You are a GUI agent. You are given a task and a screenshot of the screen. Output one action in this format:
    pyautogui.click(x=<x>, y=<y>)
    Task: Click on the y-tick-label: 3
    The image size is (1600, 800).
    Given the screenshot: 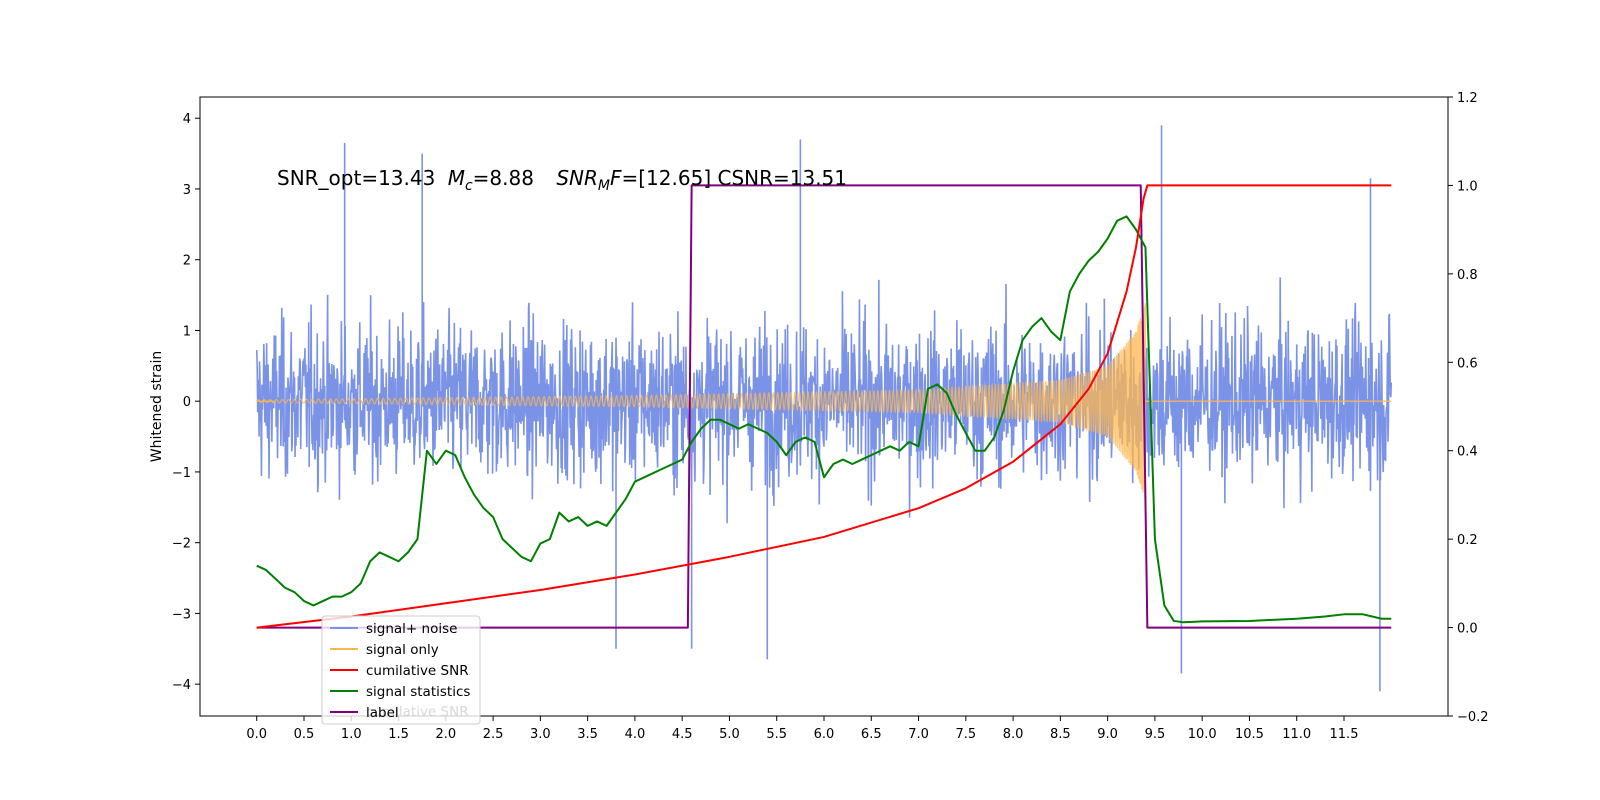 What is the action you would take?
    pyautogui.click(x=187, y=190)
    